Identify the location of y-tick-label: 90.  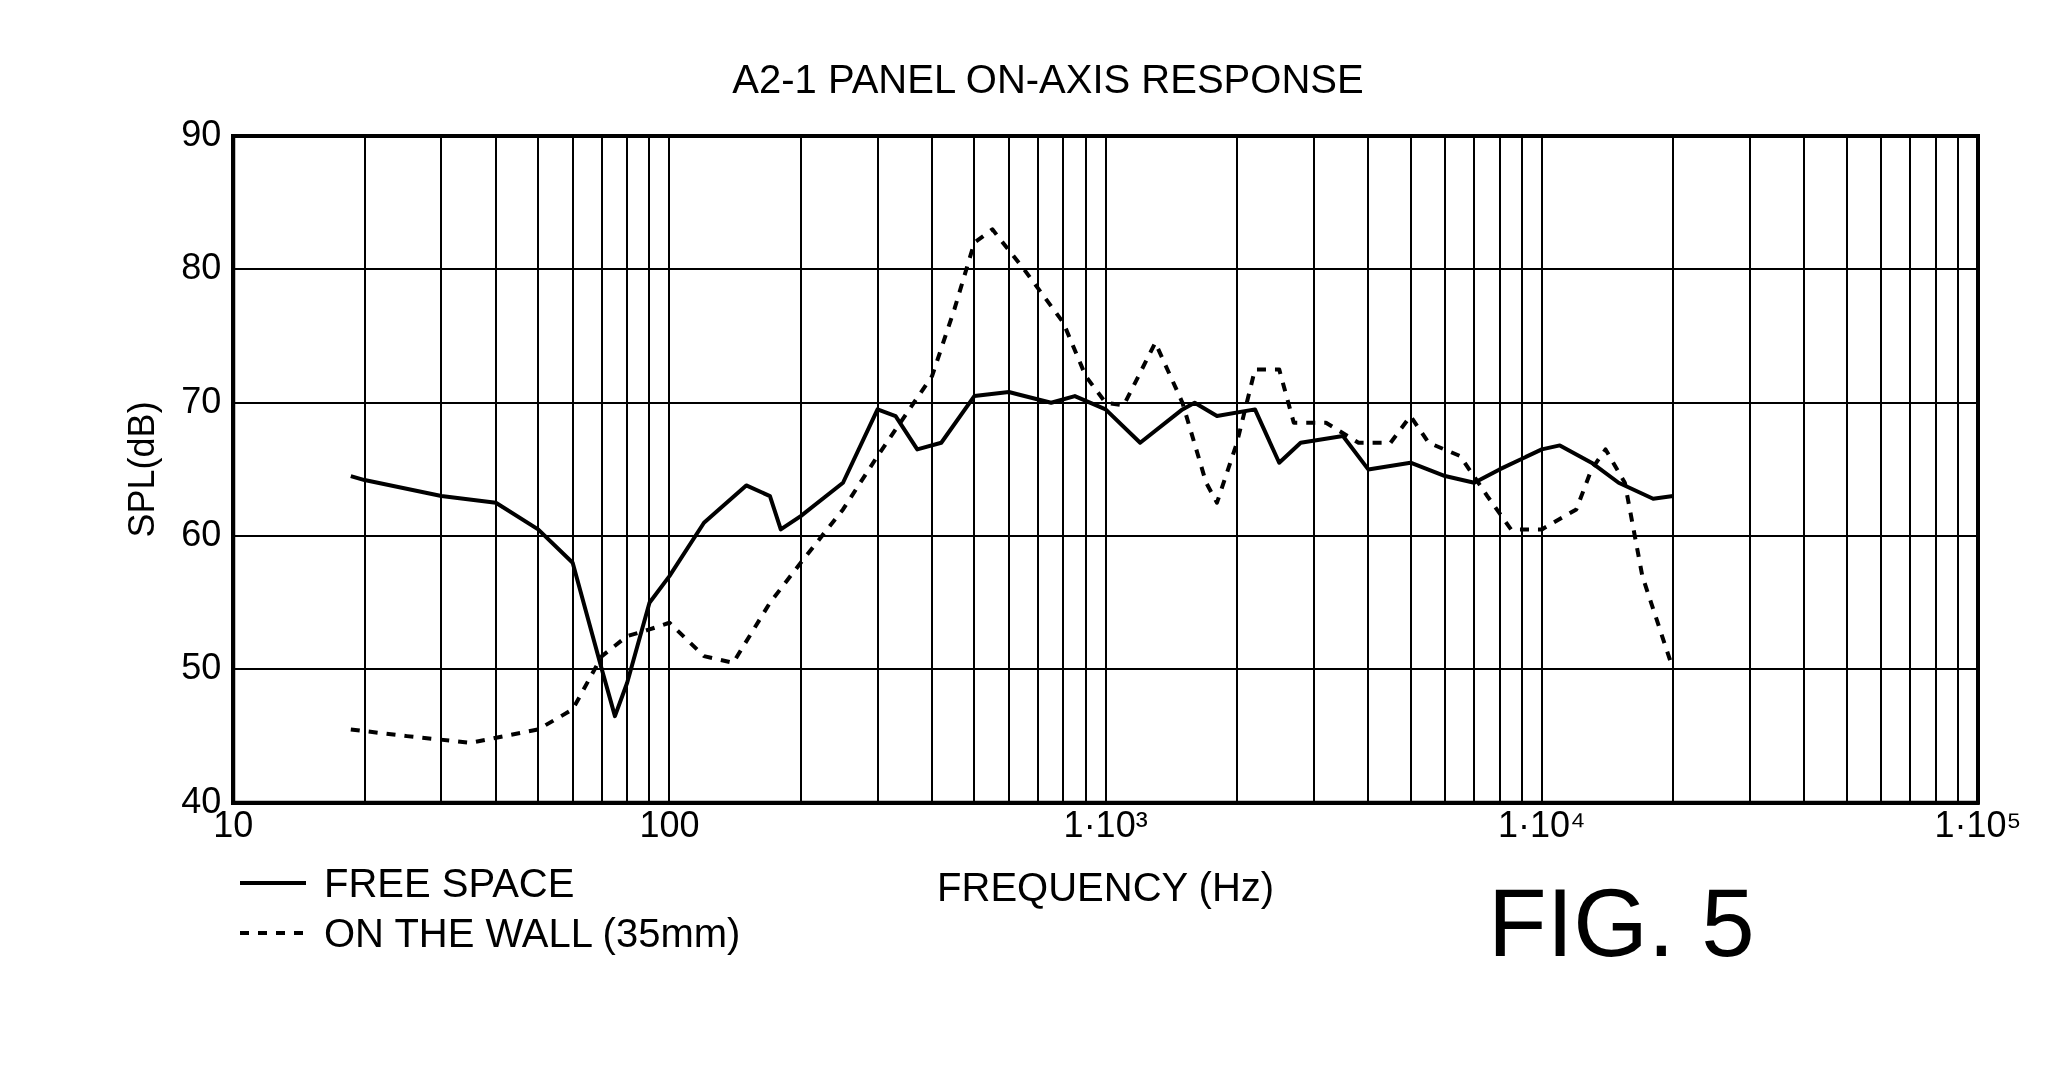
(201, 133).